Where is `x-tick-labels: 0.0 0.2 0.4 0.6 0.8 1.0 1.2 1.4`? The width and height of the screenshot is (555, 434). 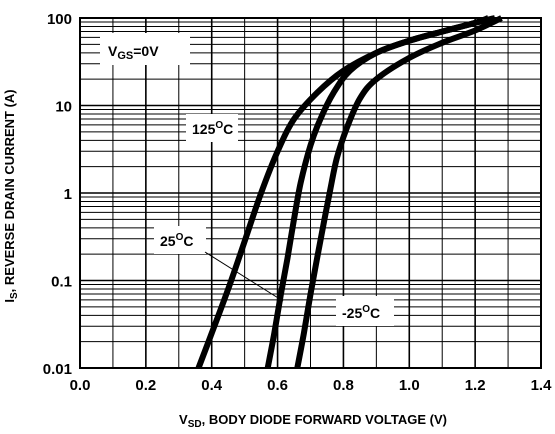 x-tick-labels: 0.0 0.2 0.4 0.6 0.8 1.0 1.2 1.4 is located at coordinates (311, 385).